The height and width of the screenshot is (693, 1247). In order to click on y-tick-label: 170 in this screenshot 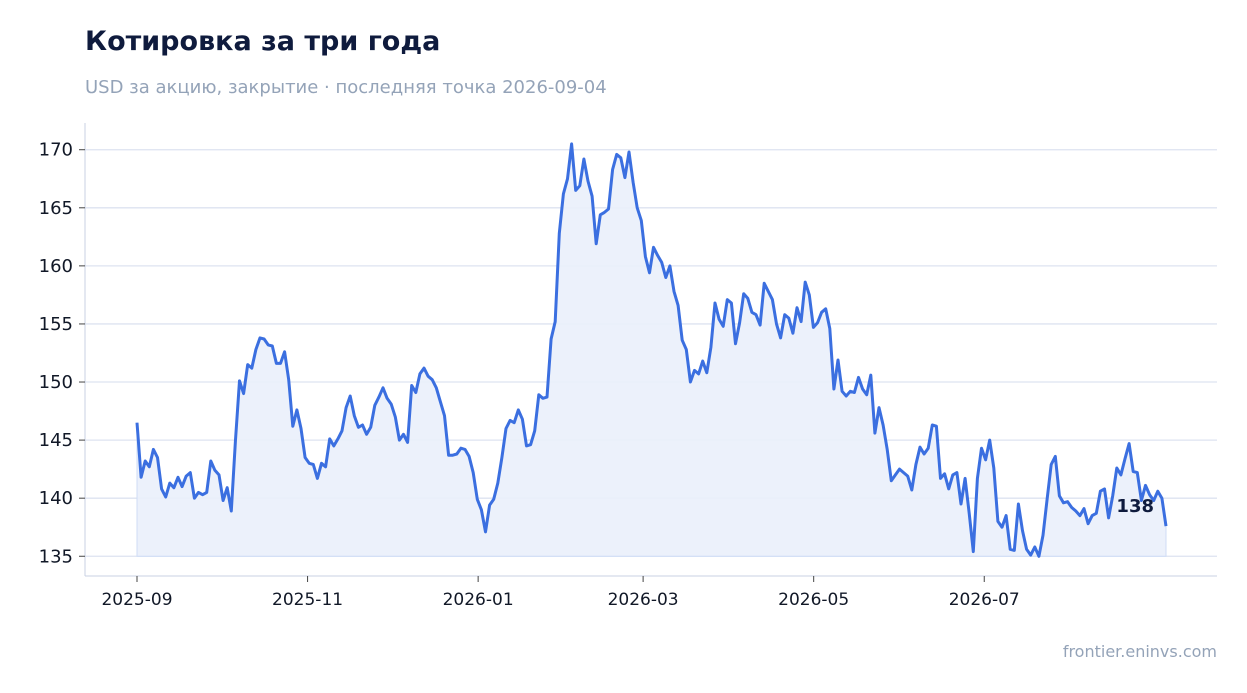, I will do `click(56, 150)`.